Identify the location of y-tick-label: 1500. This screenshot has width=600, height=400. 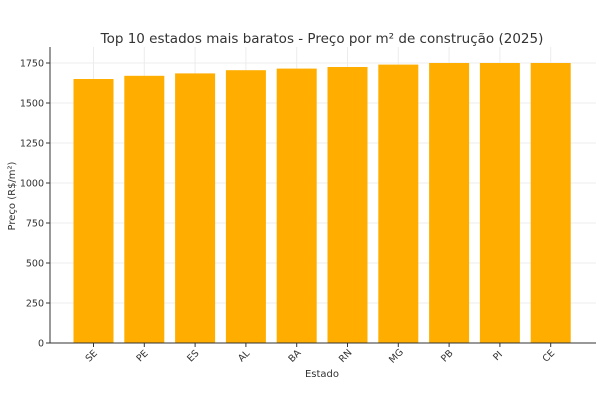
(32, 104).